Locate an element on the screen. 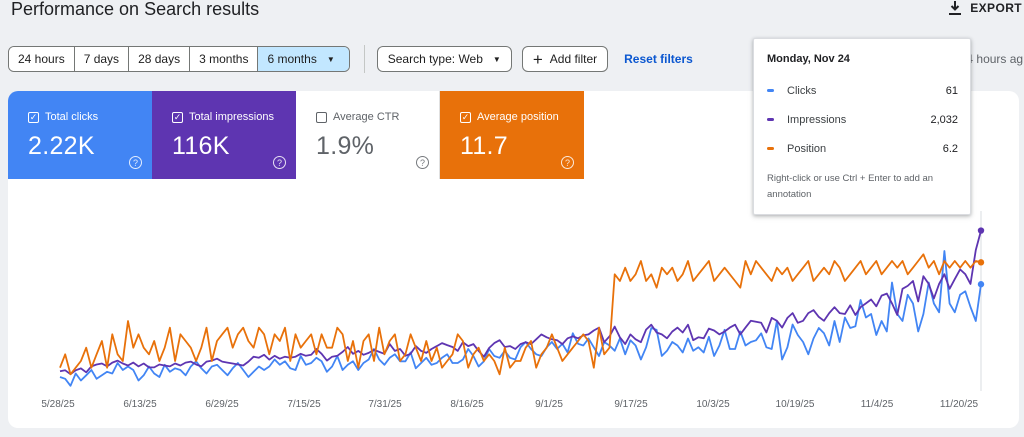 The image size is (1024, 437). x-tick-label: 5/28/25 is located at coordinates (58, 404).